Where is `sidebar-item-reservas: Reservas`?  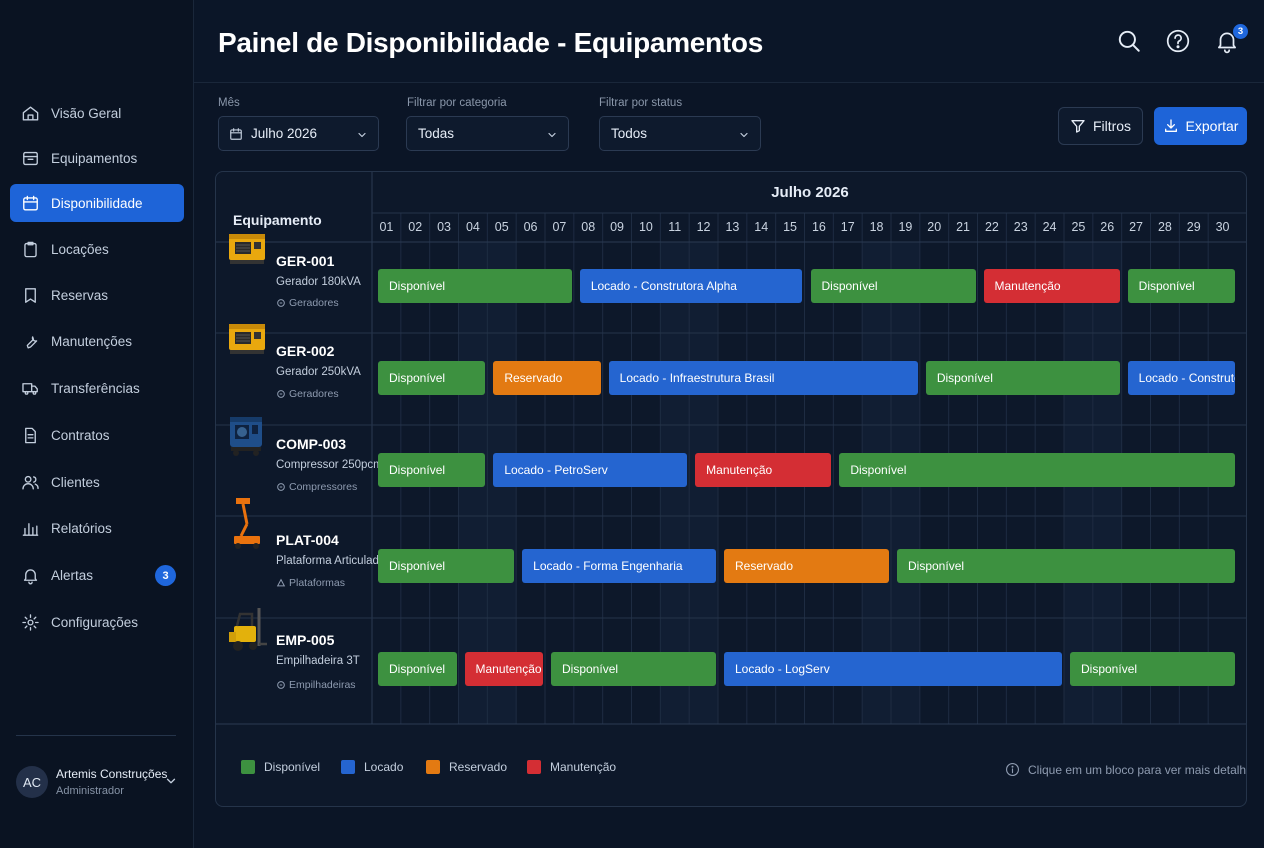 sidebar-item-reservas: Reservas is located at coordinates (97, 295).